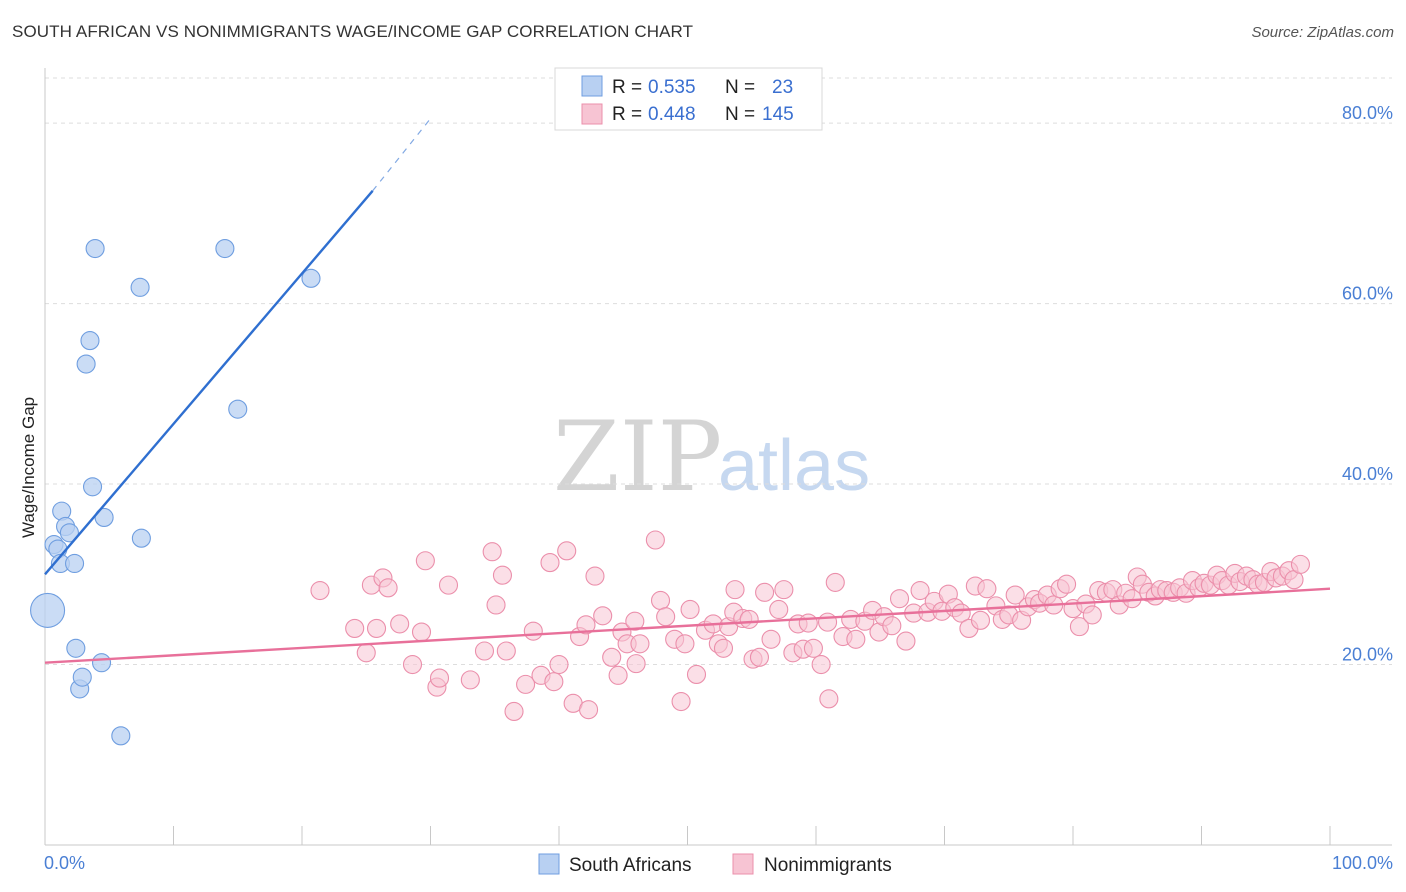 Image resolution: width=1406 pixels, height=892 pixels. Describe the element at coordinates (401, 155) in the screenshot. I see `south-africans-trendline-extension` at that location.